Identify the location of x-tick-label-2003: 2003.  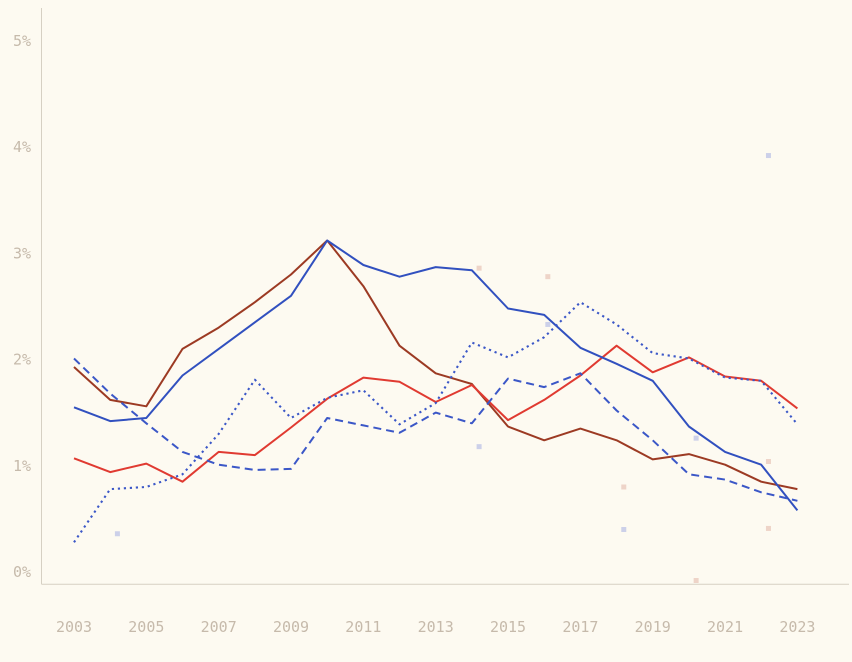
(74, 627).